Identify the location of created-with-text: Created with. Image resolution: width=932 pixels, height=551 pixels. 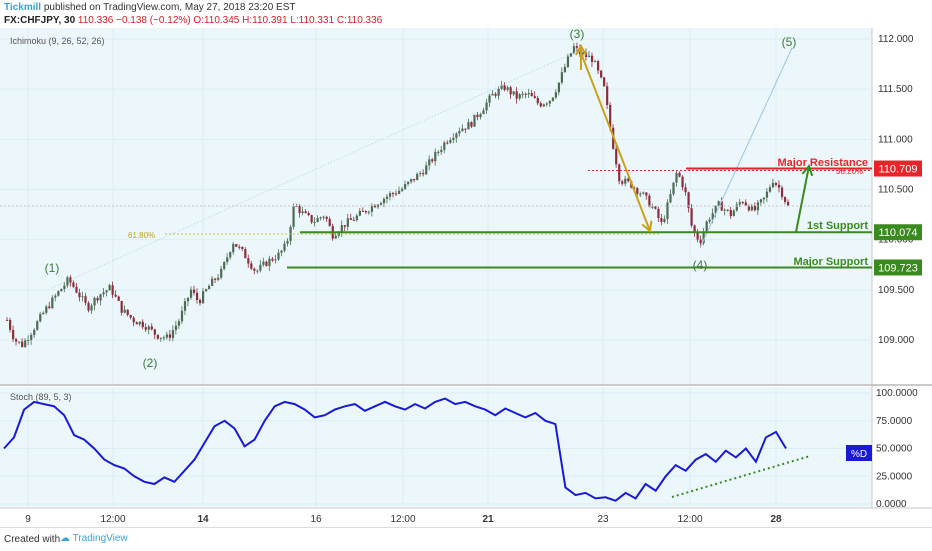
(32, 539).